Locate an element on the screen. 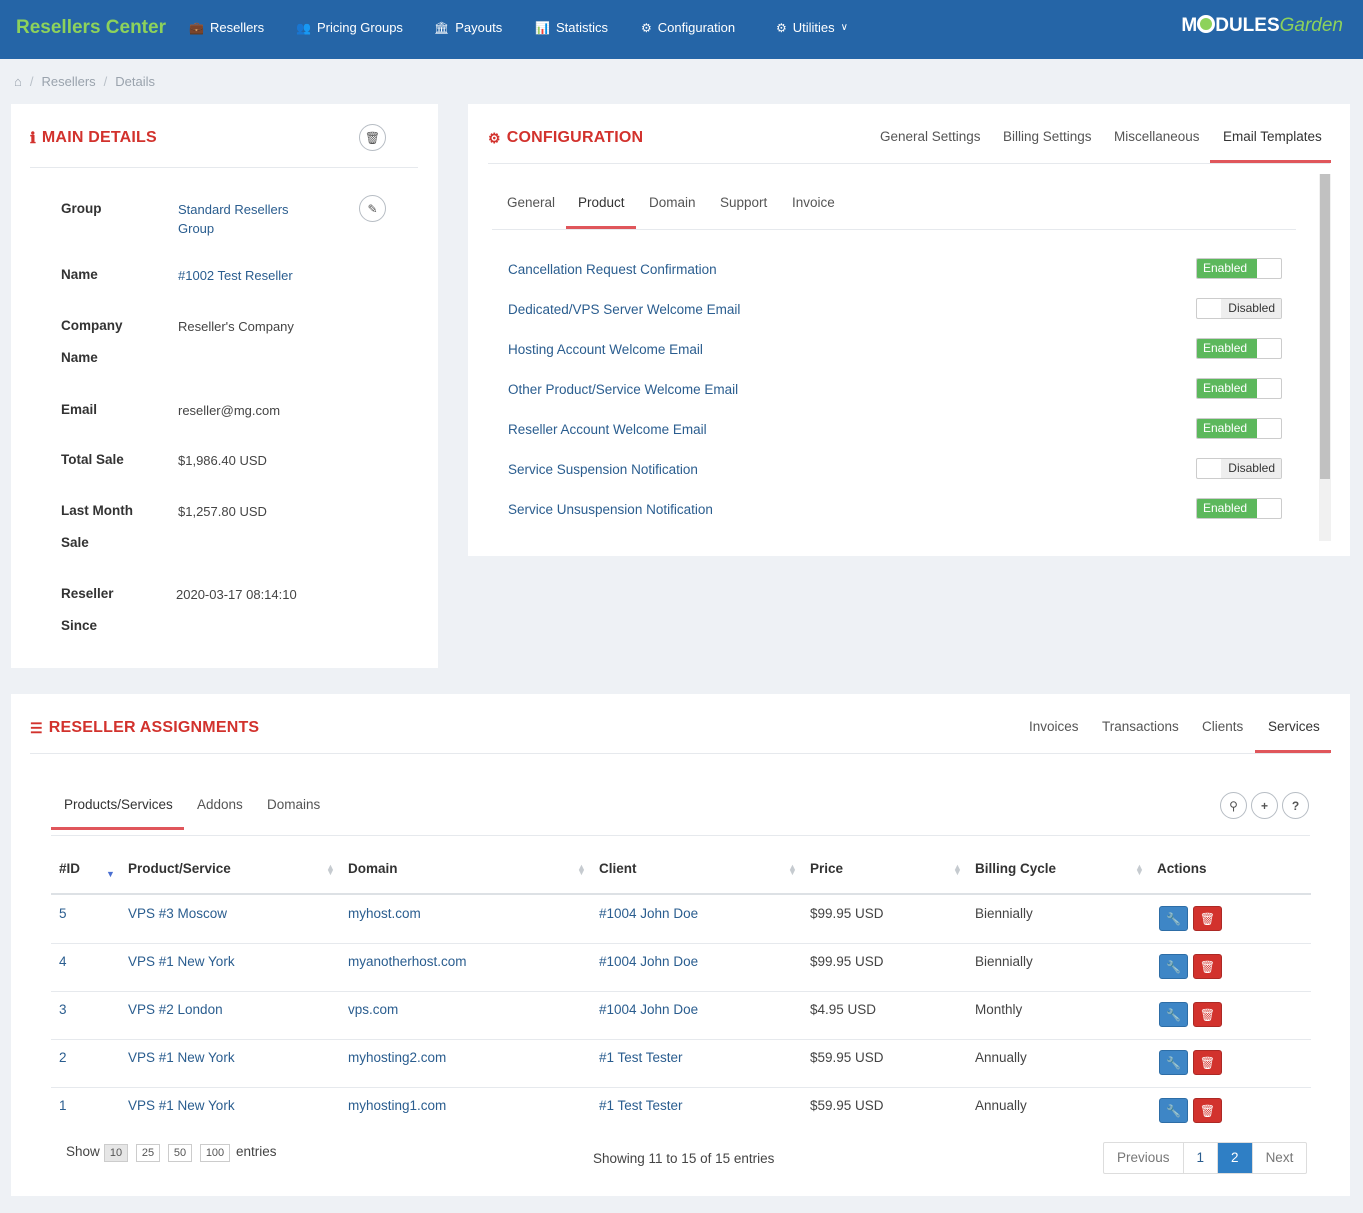 This screenshot has height=1213, width=1363. subtab-invoice: Invoice is located at coordinates (813, 202).